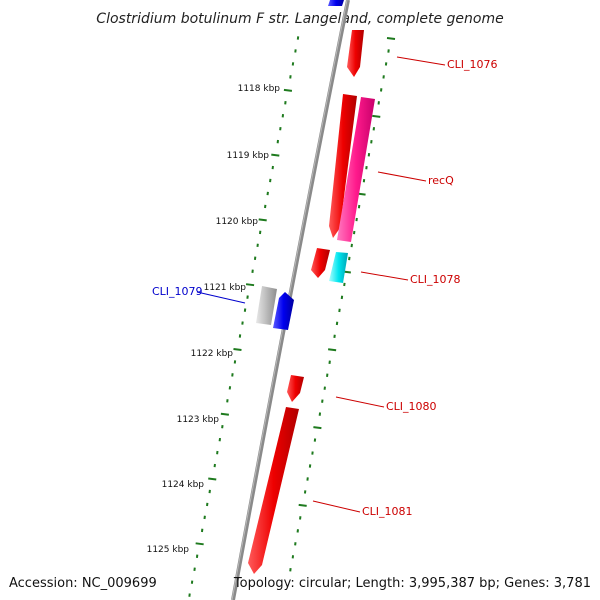 The image size is (600, 600). I want to click on gene-recq, so click(356, 169).